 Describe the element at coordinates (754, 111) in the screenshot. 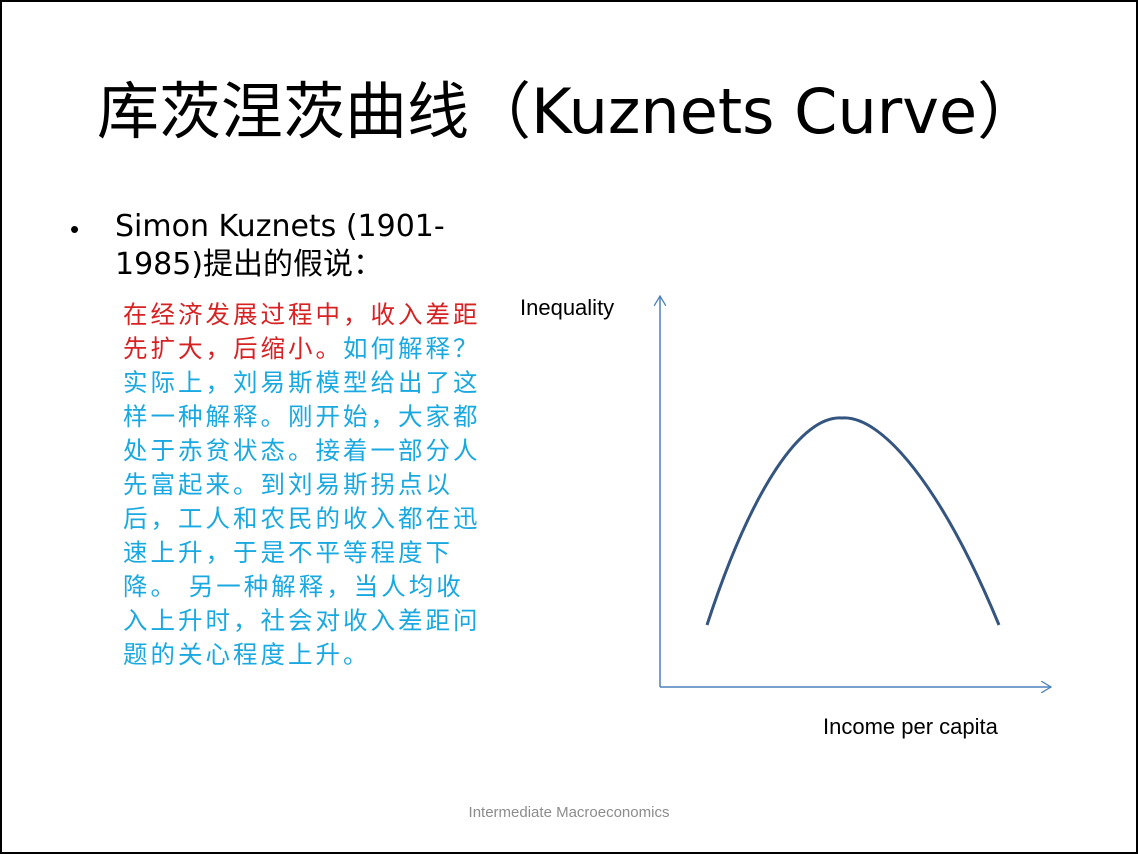

I see `title-english: Kuznets Curve` at that location.